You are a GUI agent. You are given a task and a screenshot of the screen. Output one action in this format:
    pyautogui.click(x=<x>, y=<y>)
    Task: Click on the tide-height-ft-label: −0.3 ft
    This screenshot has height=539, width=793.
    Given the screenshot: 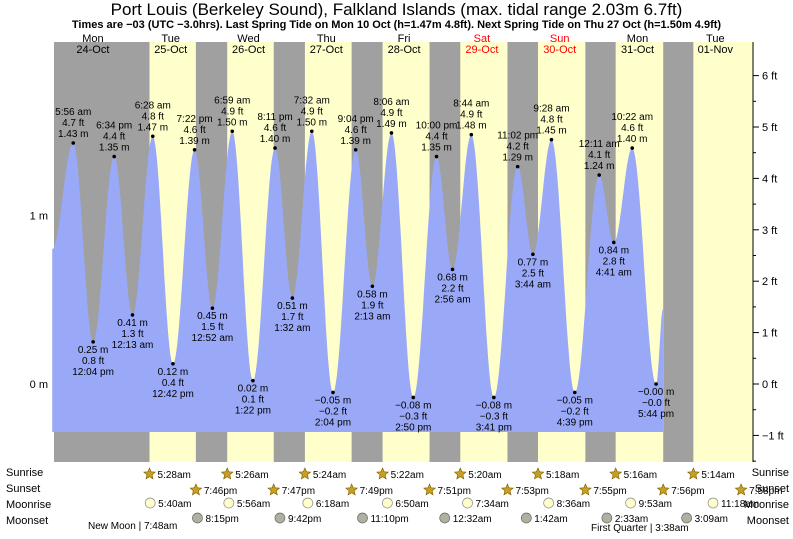 What is the action you would take?
    pyautogui.click(x=413, y=416)
    